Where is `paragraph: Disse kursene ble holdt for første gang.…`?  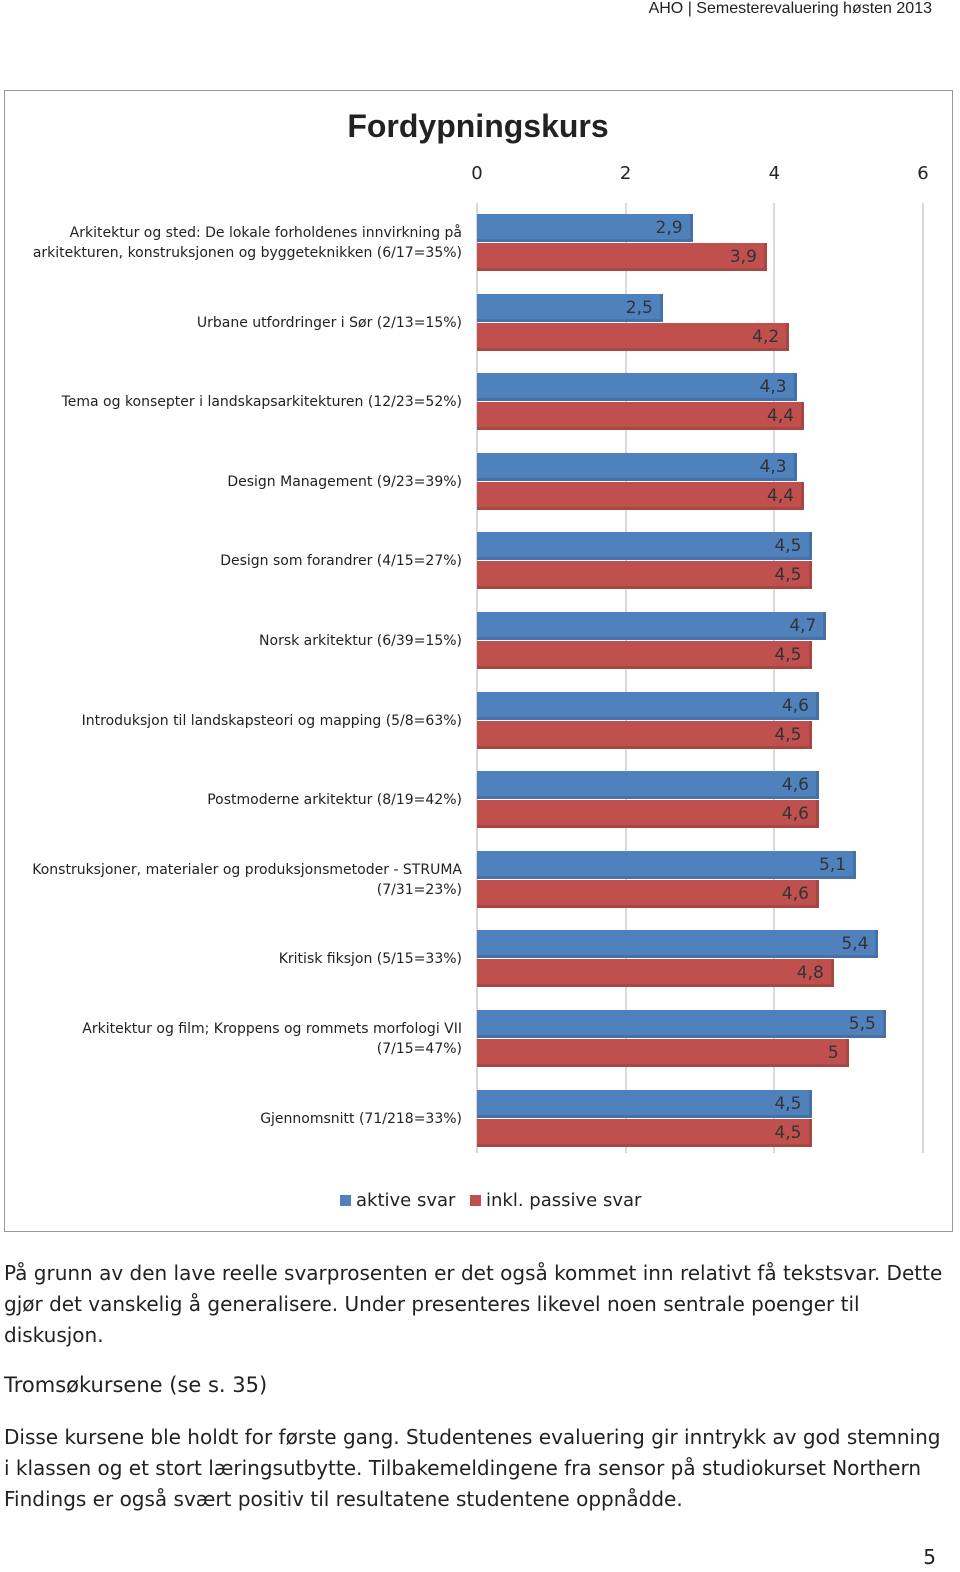
paragraph: Disse kursene ble holdt for første gang.… is located at coordinates (472, 1468).